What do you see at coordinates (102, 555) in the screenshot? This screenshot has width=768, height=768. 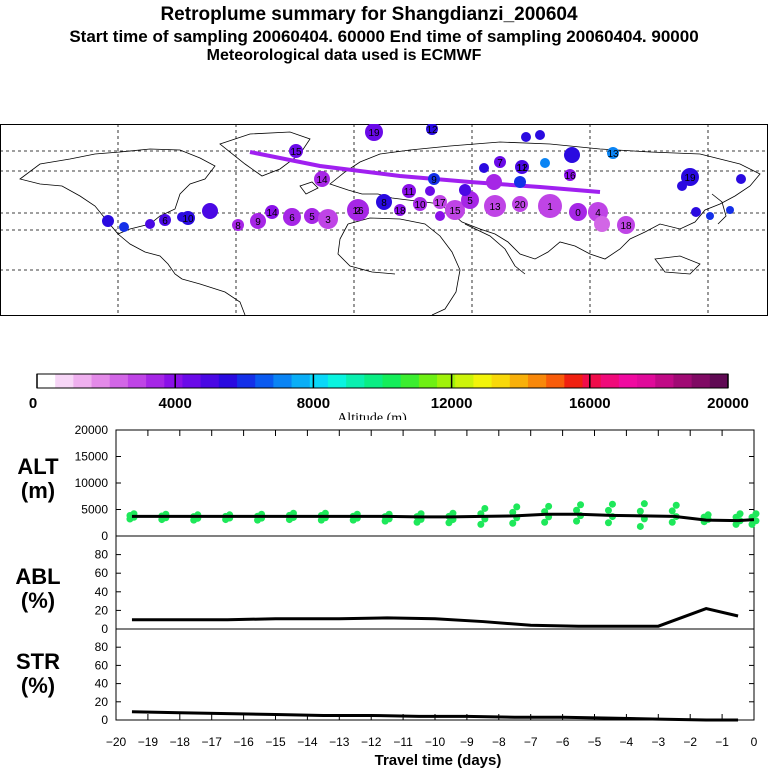 I see `y-tick-label: 80` at bounding box center [102, 555].